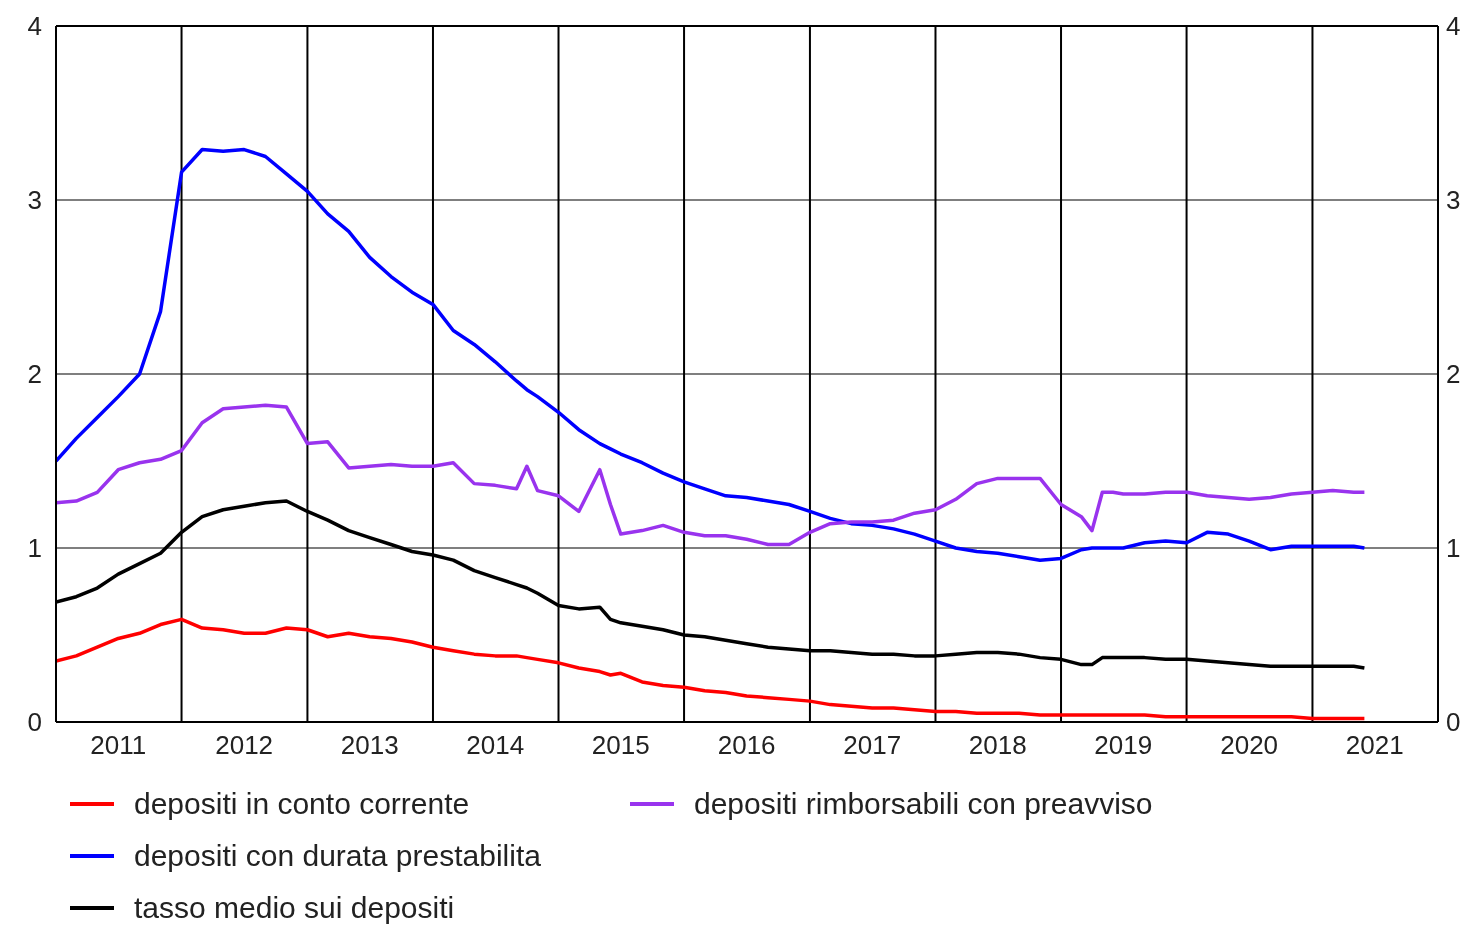 This screenshot has height=934, width=1479. I want to click on x-tick-label: 2018, so click(997, 745).